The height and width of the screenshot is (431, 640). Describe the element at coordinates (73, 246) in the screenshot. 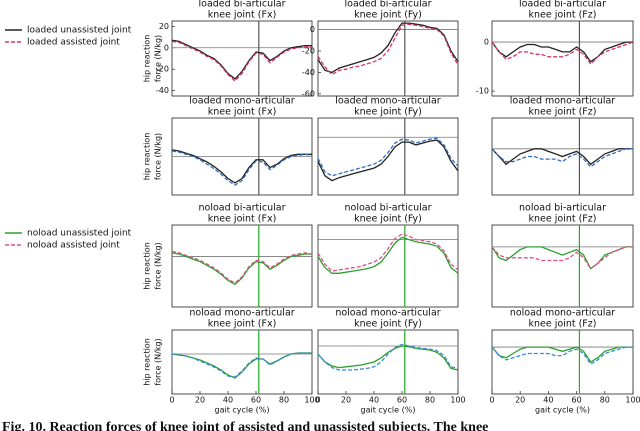

I see `legend-label: noload assisted joint` at that location.